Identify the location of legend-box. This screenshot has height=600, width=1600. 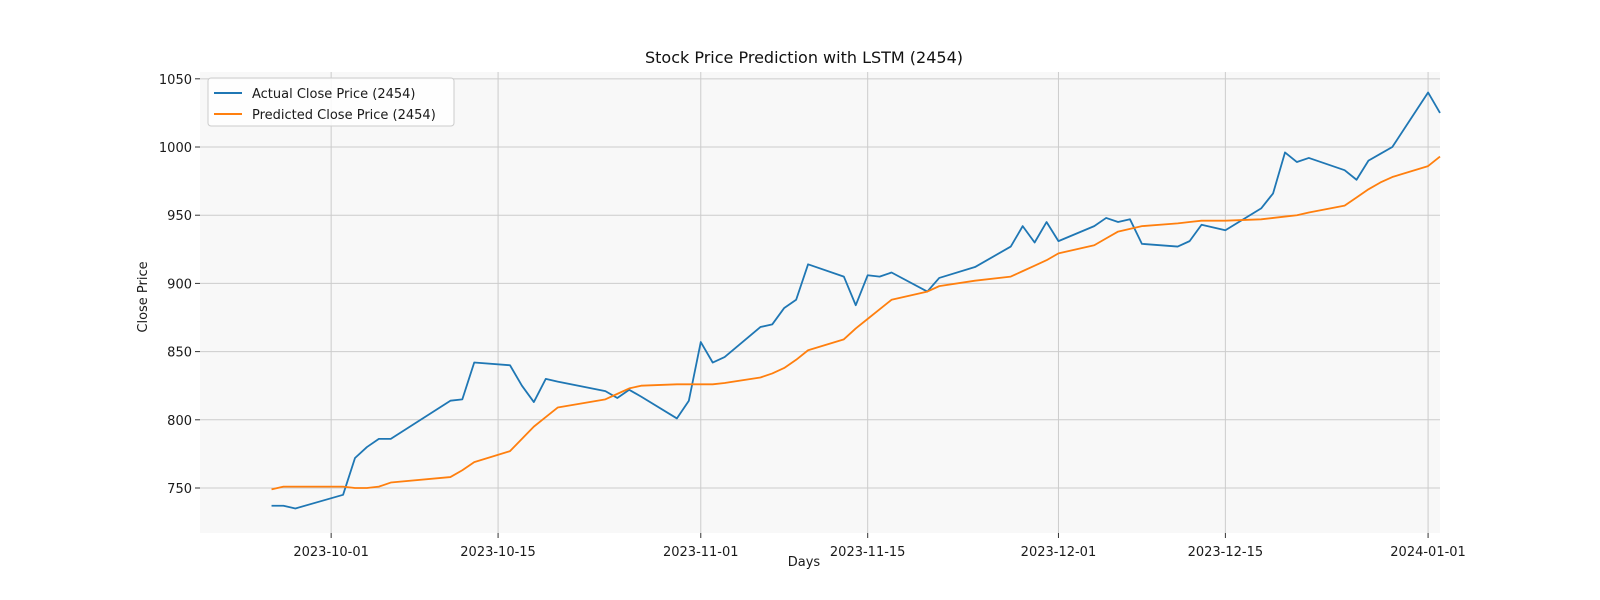
(331, 102).